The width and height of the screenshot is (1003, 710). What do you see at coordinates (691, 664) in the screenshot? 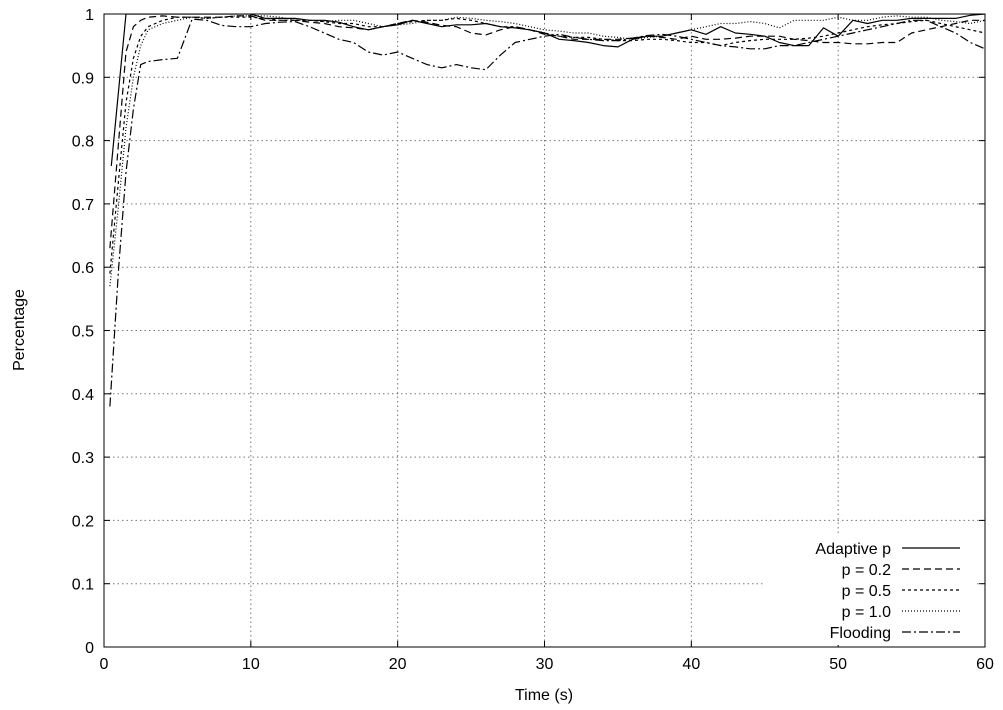
I see `x-tick-label: 40` at bounding box center [691, 664].